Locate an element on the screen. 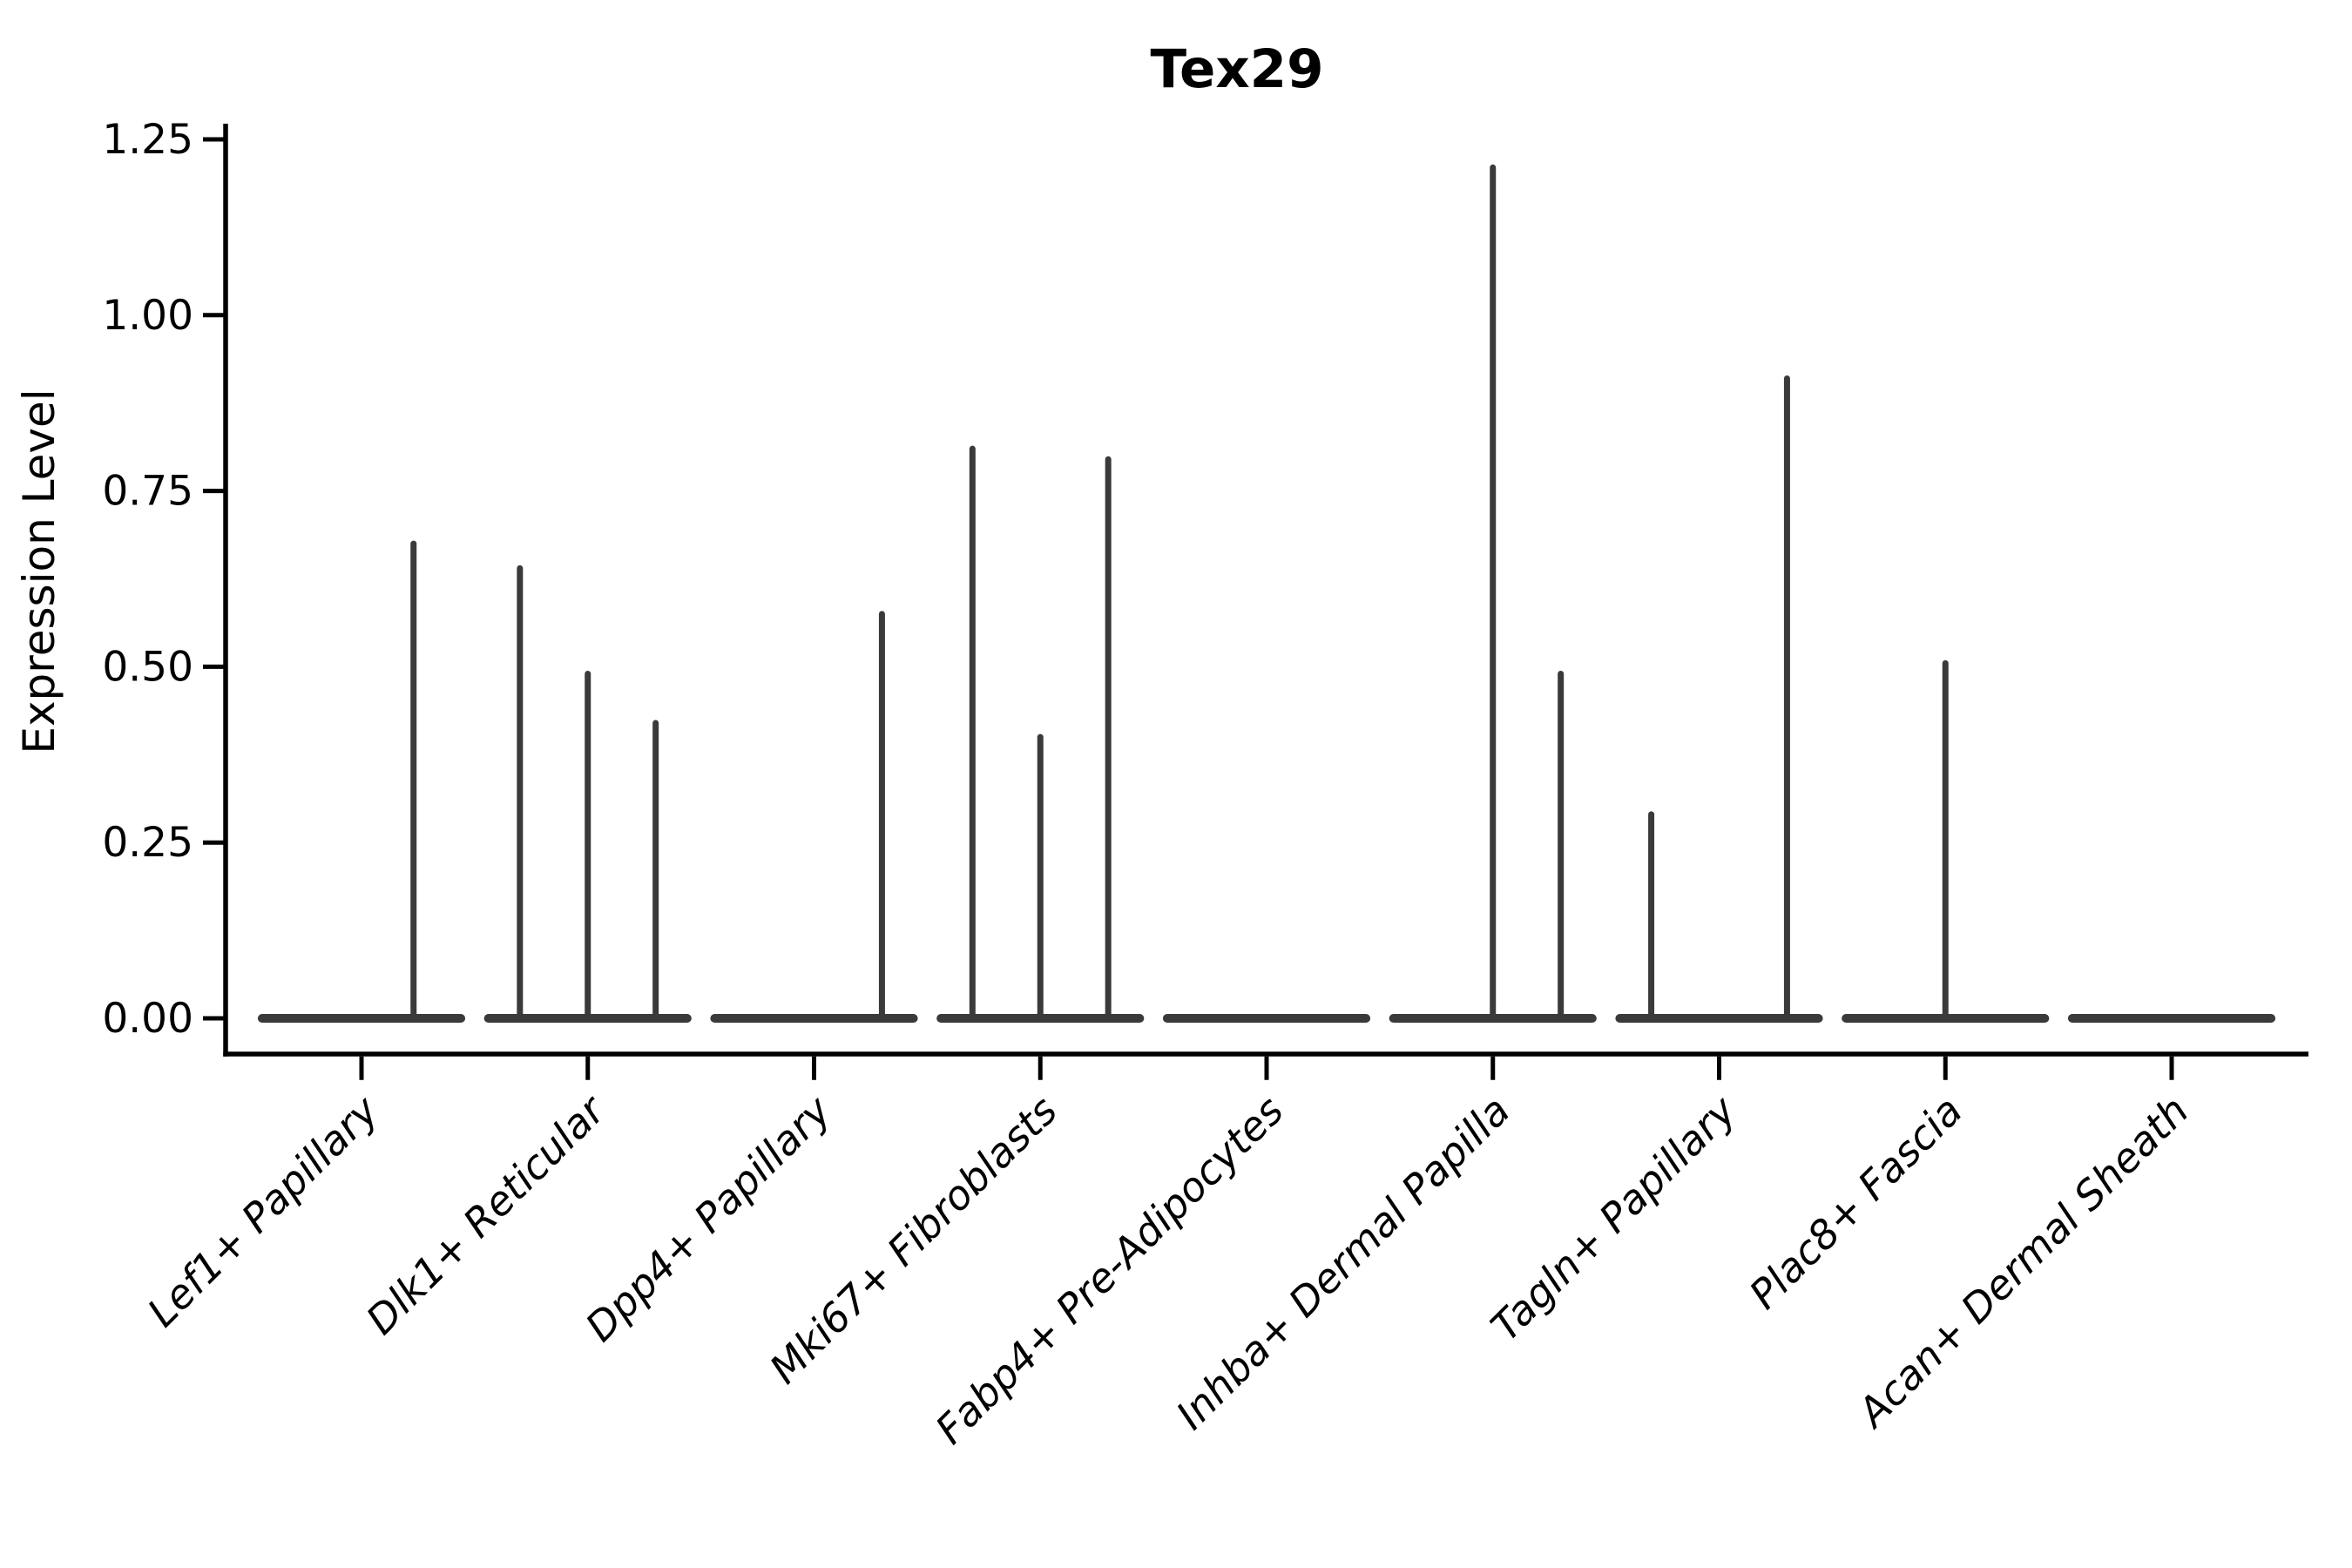 The image size is (2352, 1568). x-tick-label: Dlk1+ Reticular is located at coordinates (486, 1214).